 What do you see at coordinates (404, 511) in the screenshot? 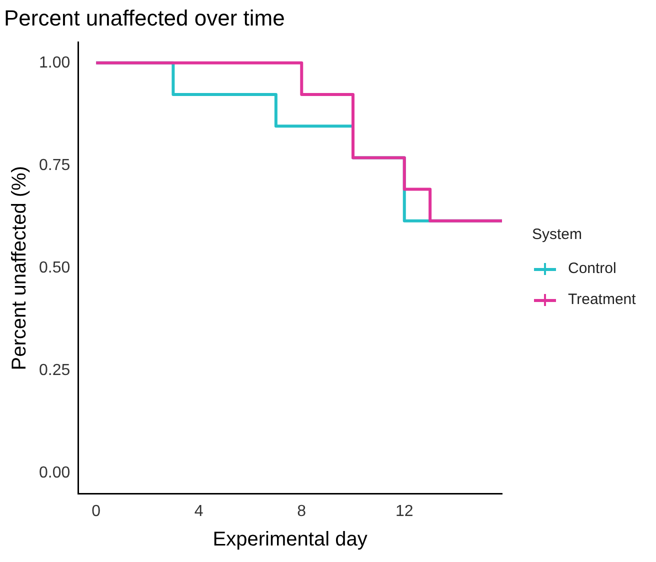
I see `x-tick-label: 12` at bounding box center [404, 511].